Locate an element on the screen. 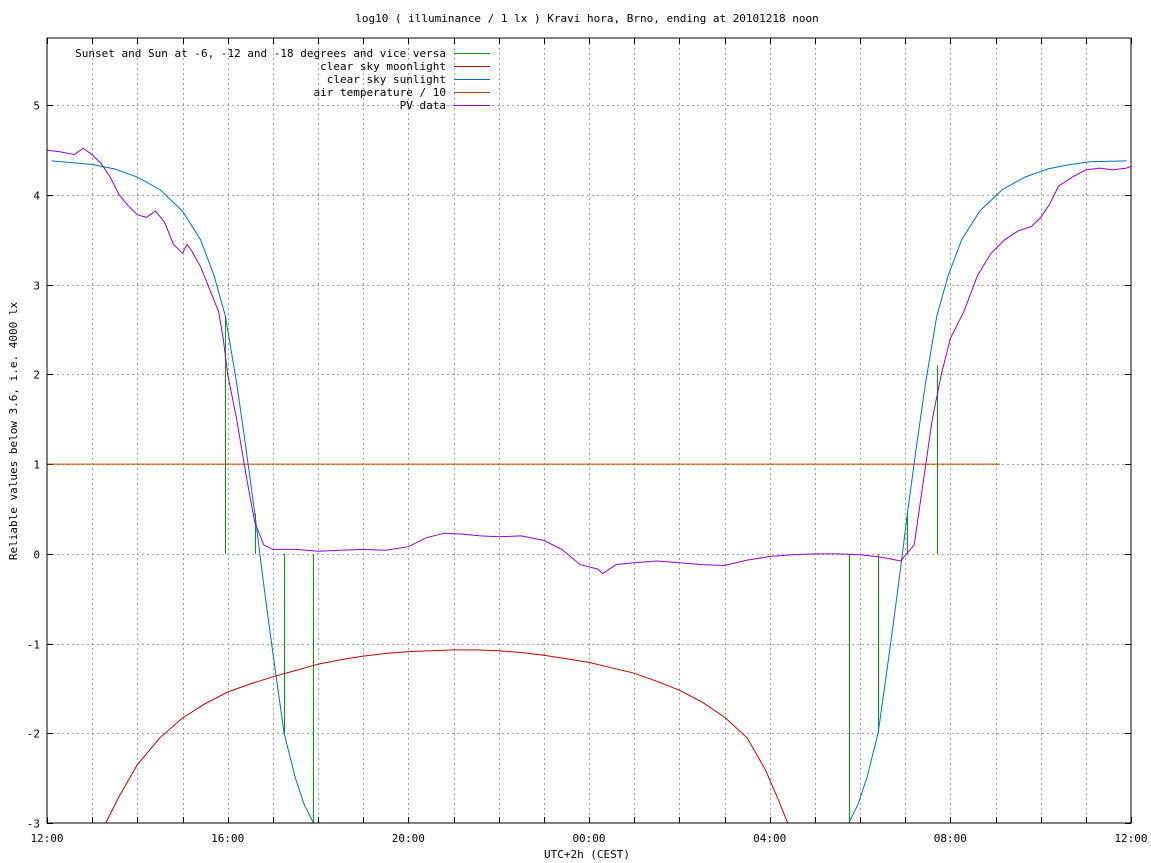  y-tick-label: 2 is located at coordinates (36, 375).